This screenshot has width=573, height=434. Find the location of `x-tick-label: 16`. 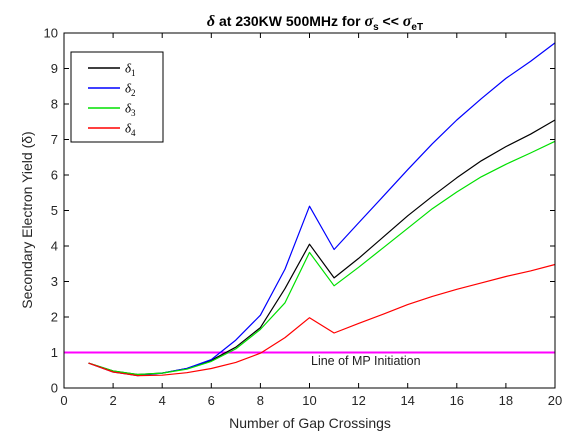

x-tick-label: 16 is located at coordinates (457, 400).